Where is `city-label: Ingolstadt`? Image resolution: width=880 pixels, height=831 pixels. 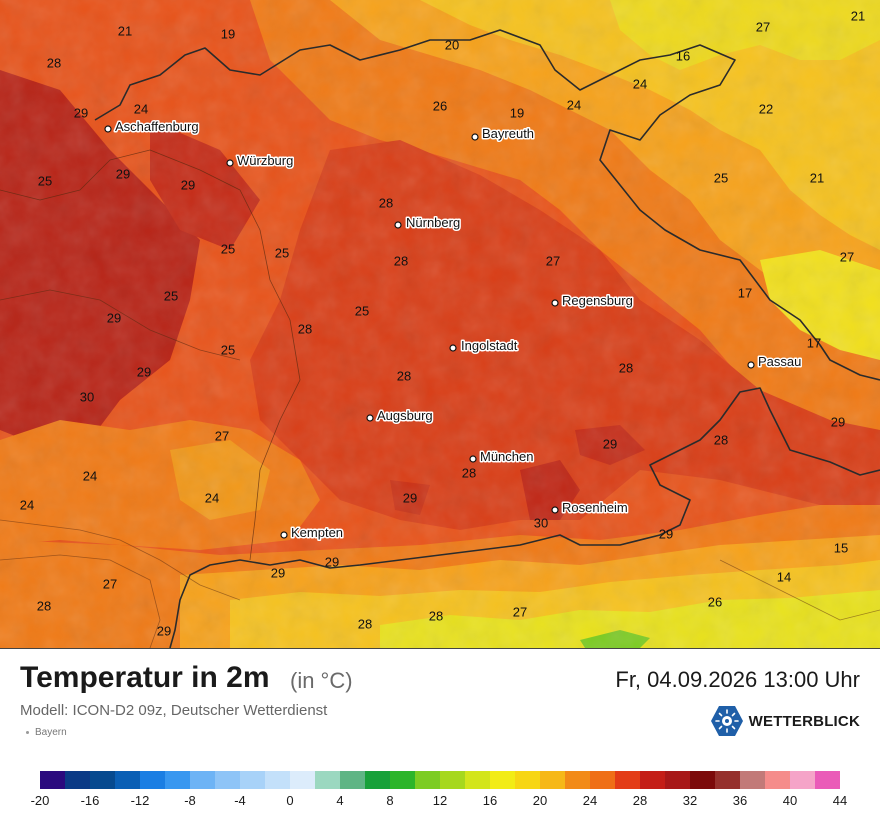
city-label: Ingolstadt is located at coordinates (489, 345).